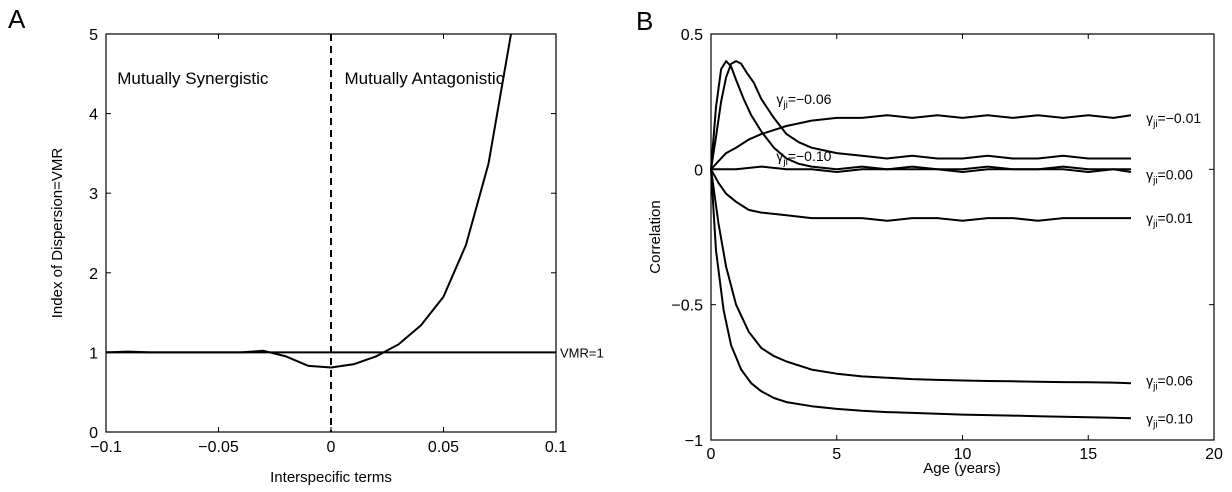  What do you see at coordinates (644, 21) in the screenshot?
I see `panel-letter-b: B` at bounding box center [644, 21].